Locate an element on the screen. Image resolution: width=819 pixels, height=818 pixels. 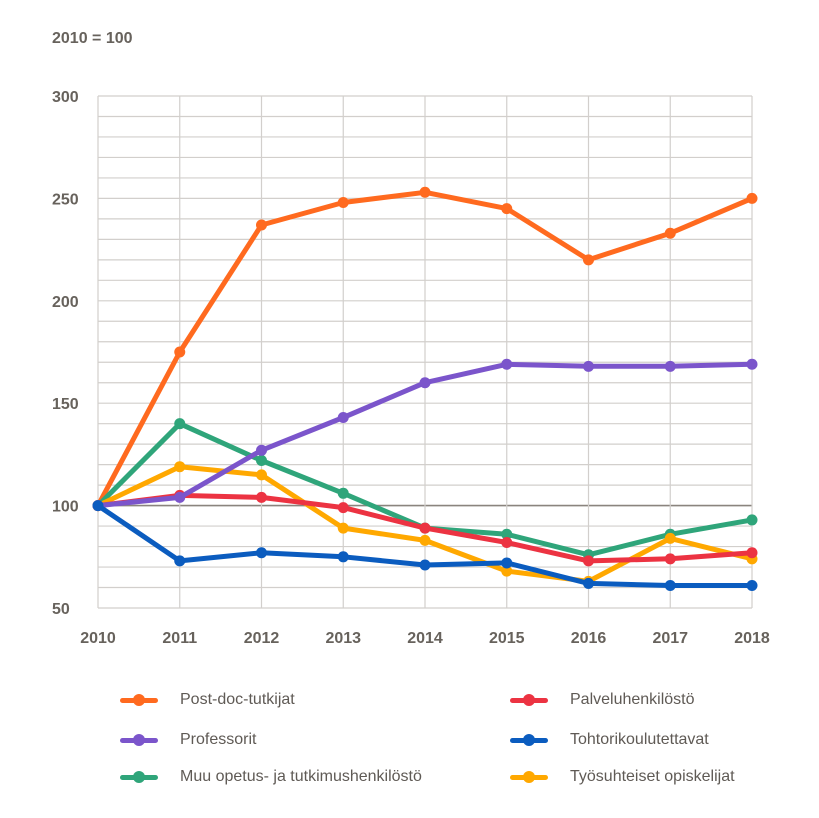
y-axis: 300 250 200 150 100 50 is located at coordinates (65, 353).